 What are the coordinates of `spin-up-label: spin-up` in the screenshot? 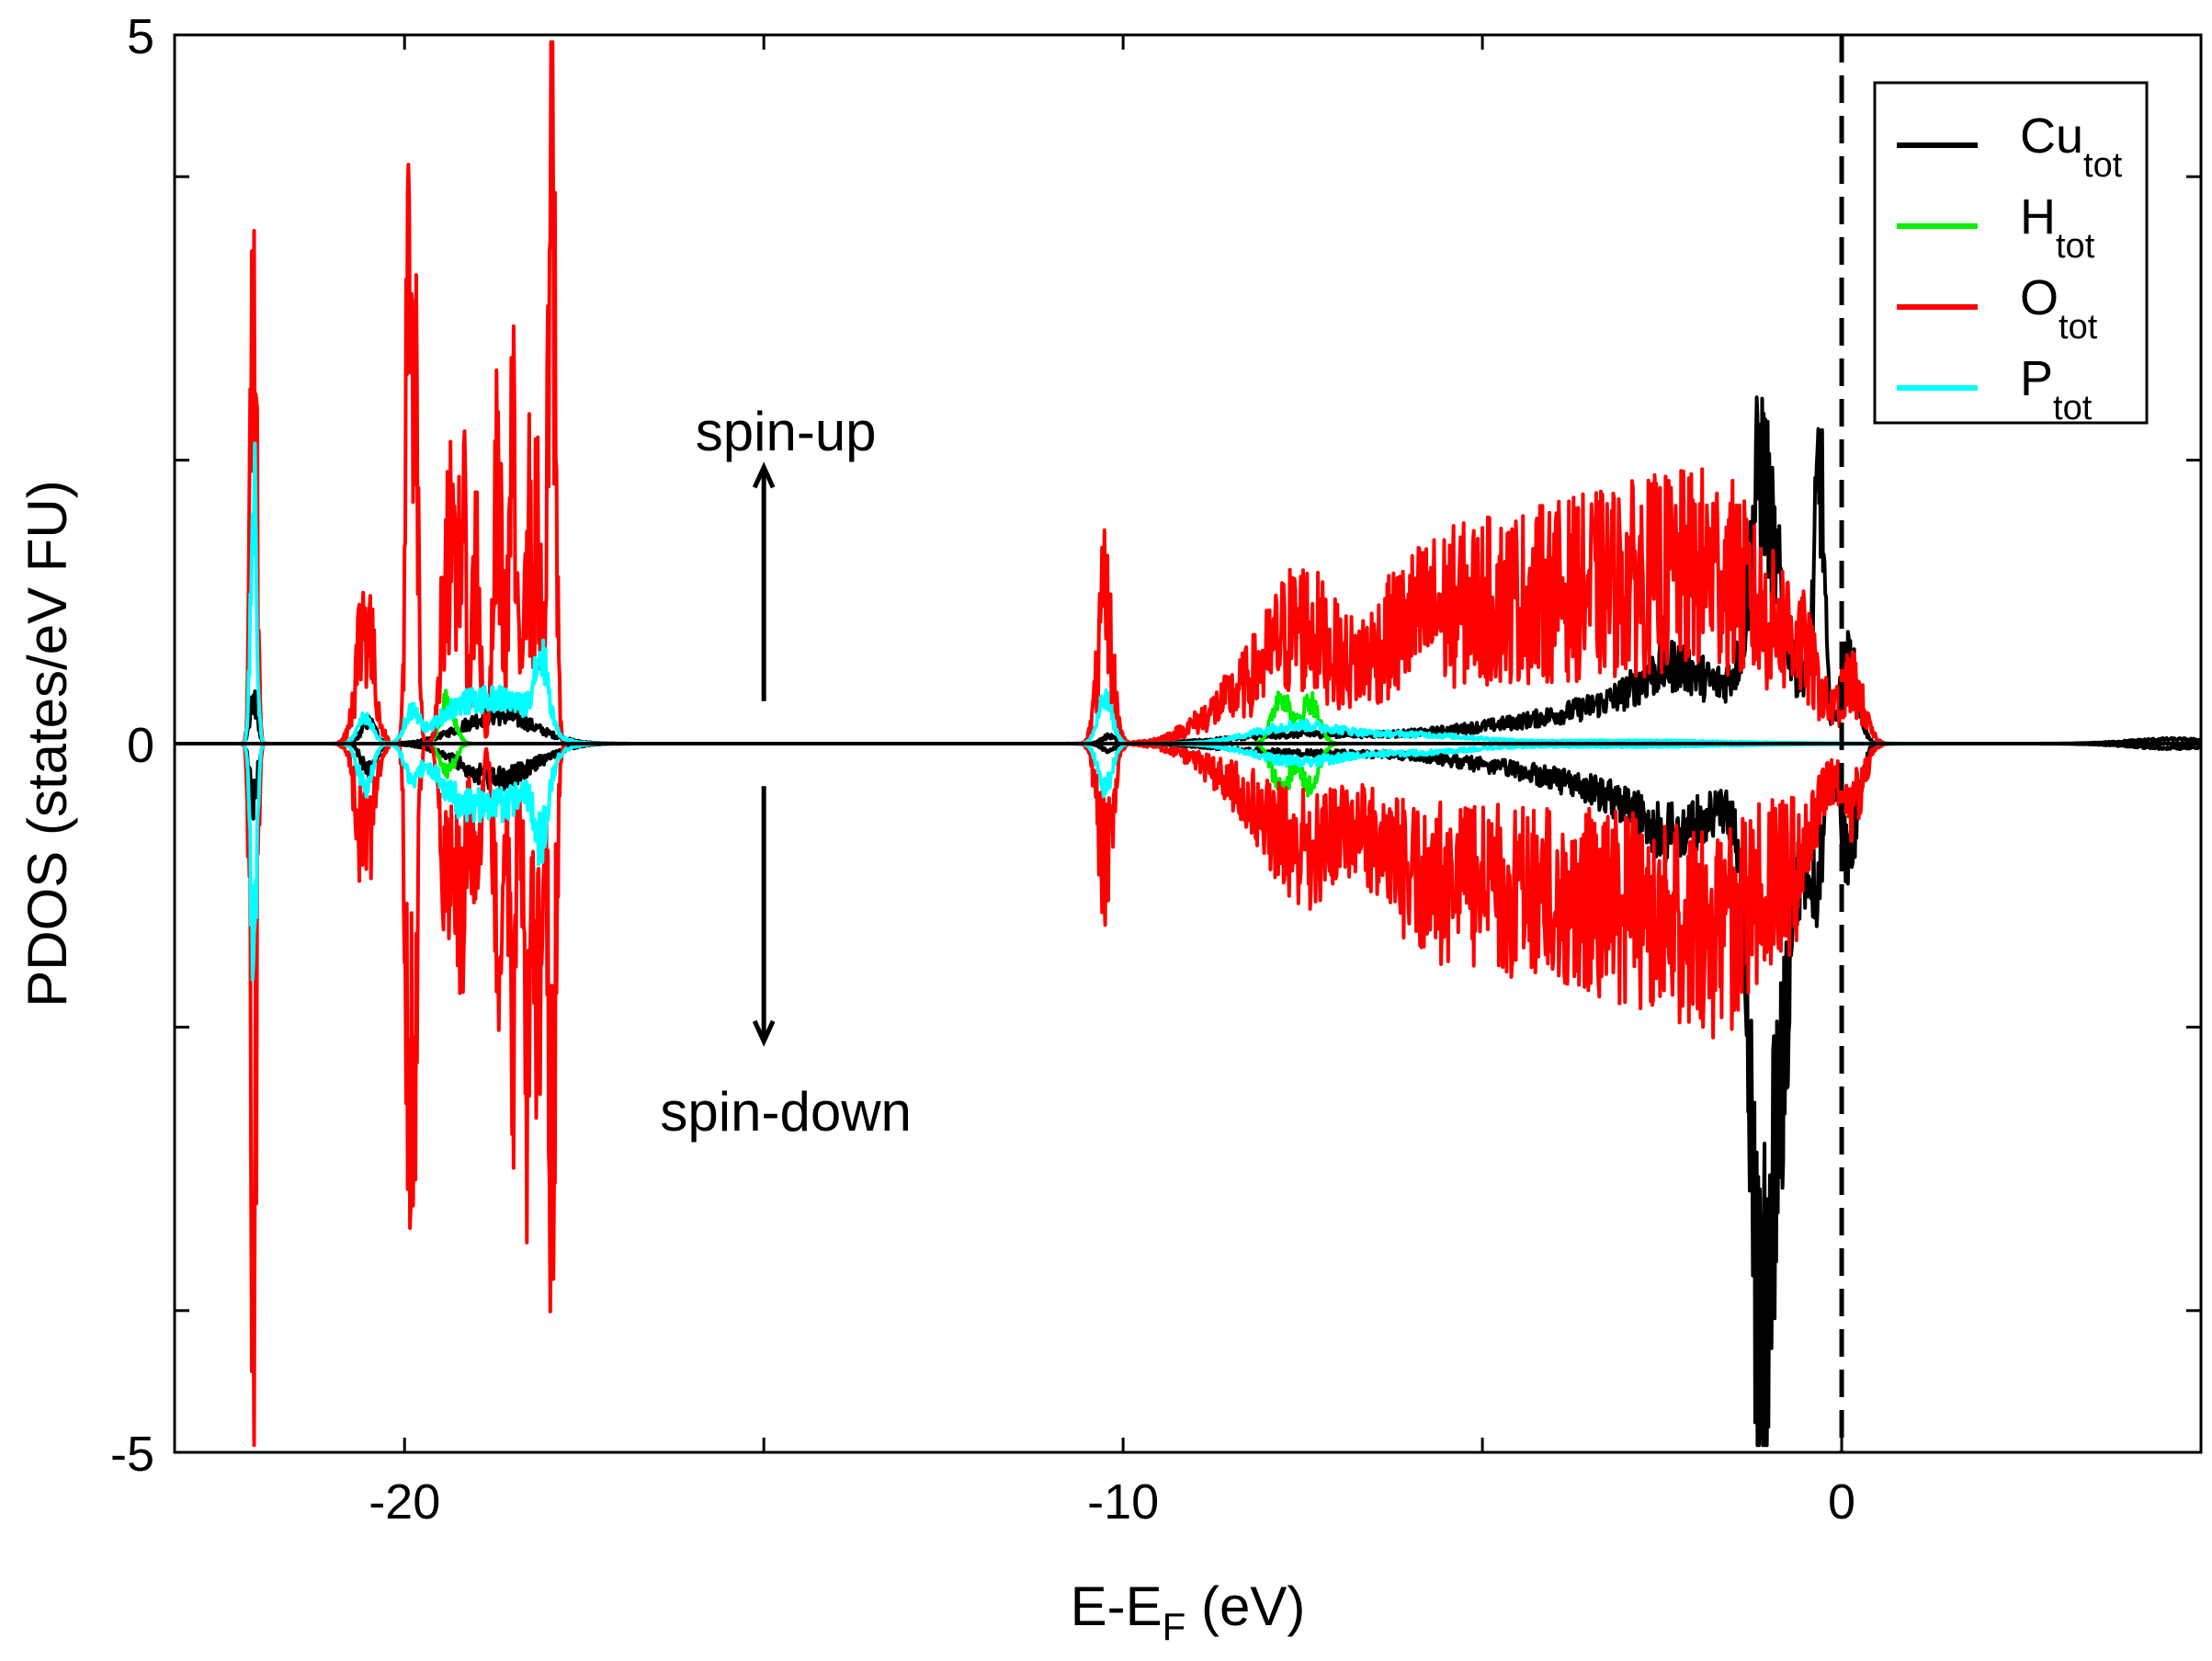 It's located at (786, 432).